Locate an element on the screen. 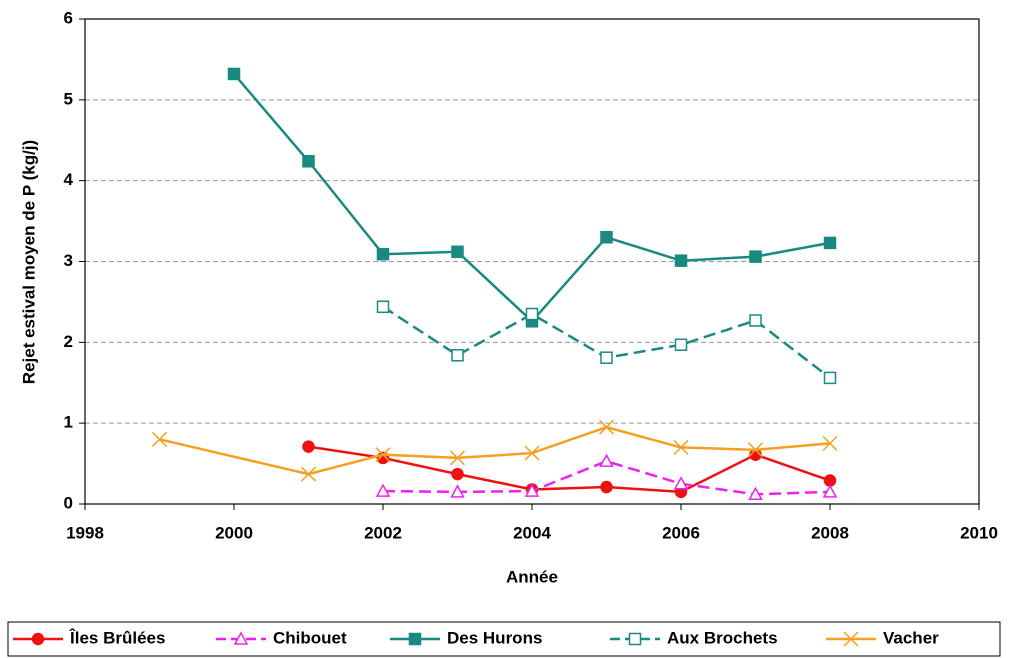  legend-label: Chibouet is located at coordinates (310, 637).